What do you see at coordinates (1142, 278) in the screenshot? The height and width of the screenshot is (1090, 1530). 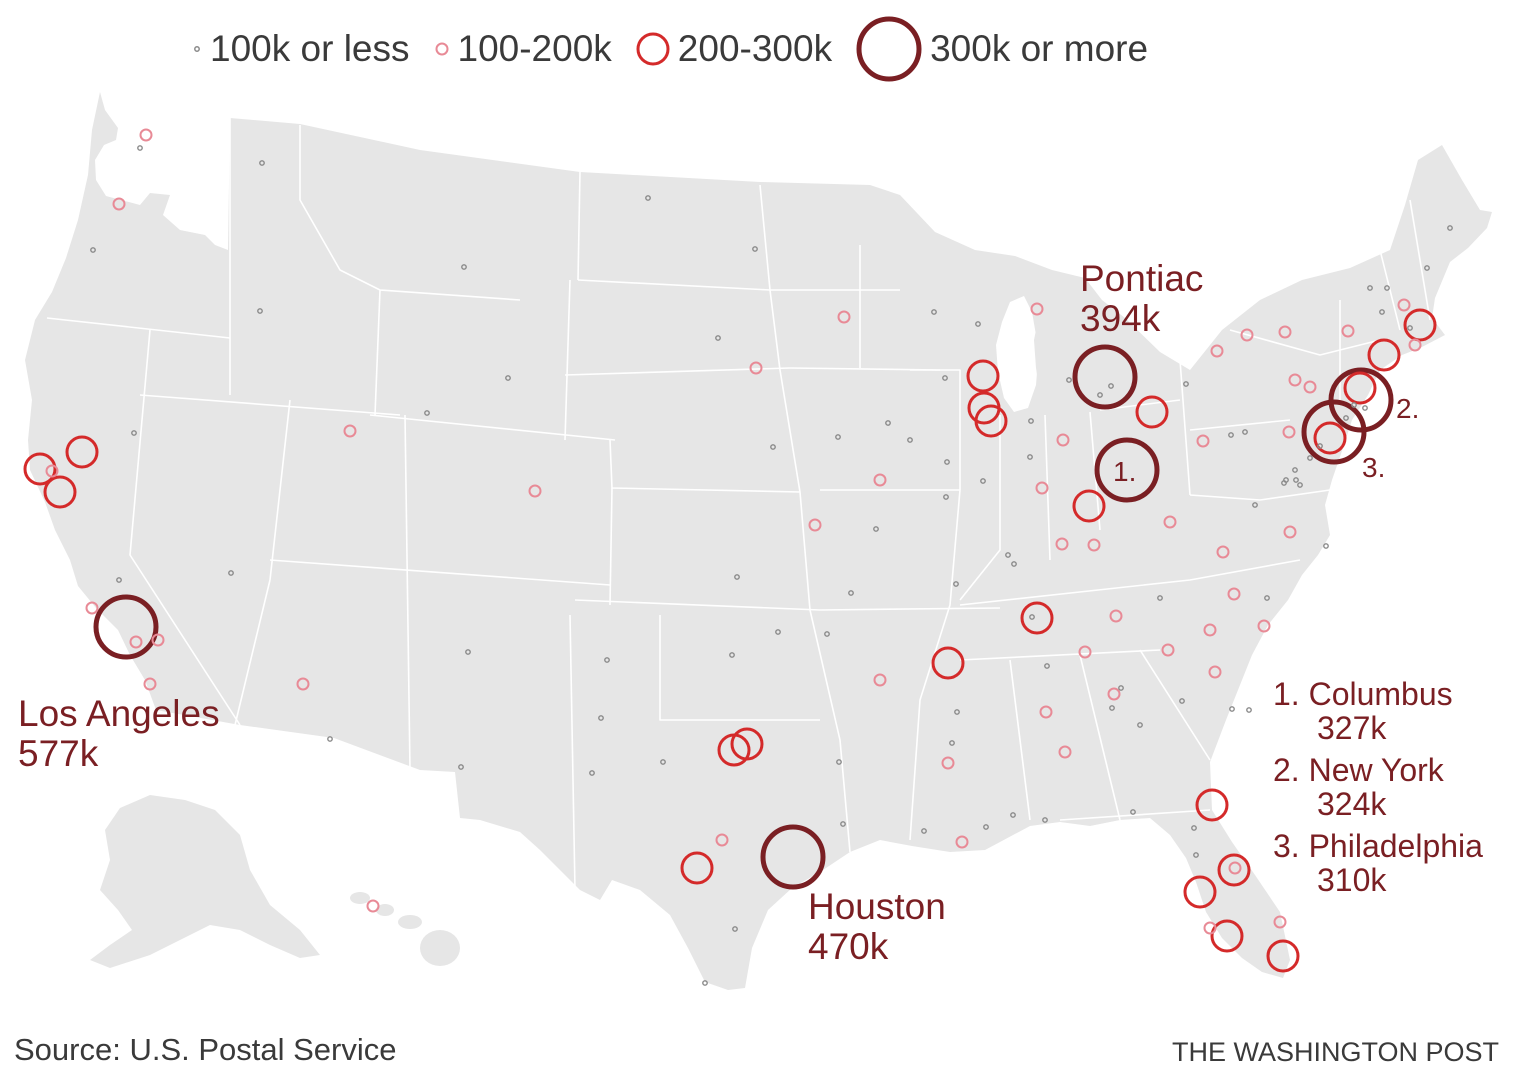 I see `pontiac-name: Pontiac` at bounding box center [1142, 278].